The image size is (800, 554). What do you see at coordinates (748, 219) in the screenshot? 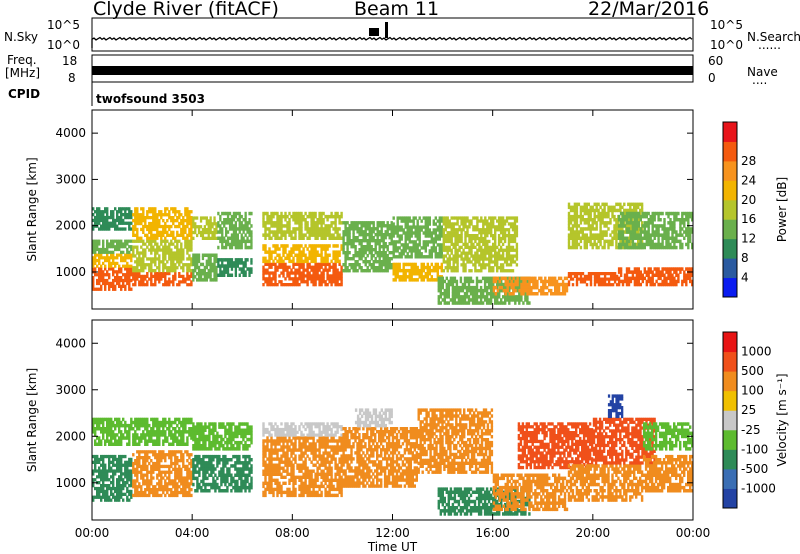
I see `power-colorbar-tick: 16` at bounding box center [748, 219].